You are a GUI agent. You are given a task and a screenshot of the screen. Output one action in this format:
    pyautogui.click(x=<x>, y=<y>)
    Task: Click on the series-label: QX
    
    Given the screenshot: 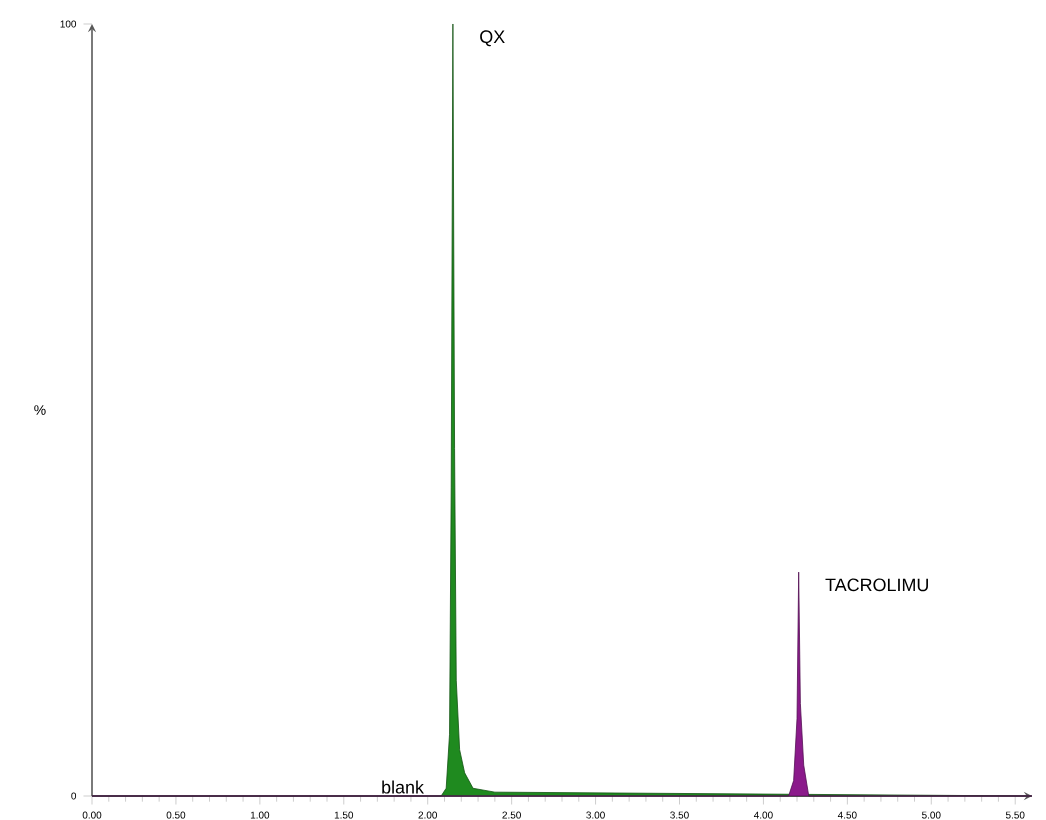 What is the action you would take?
    pyautogui.click(x=492, y=38)
    